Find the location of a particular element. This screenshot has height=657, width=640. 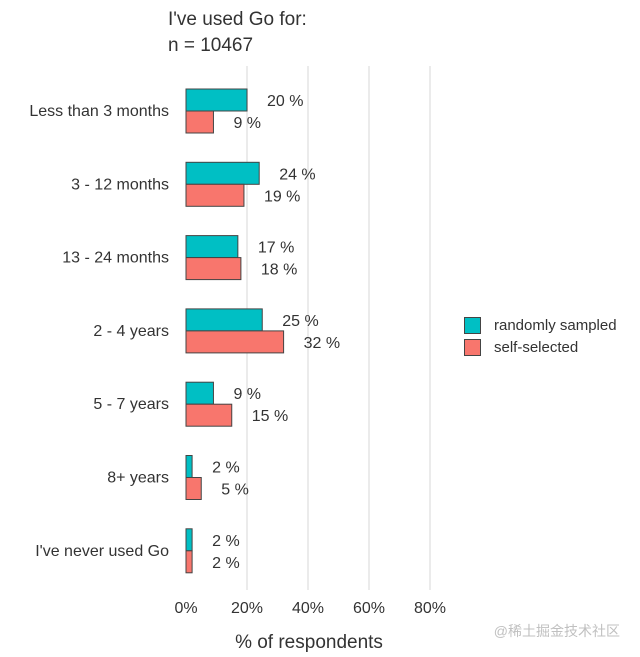

legend-item-randomly-sampled: randomly sampled is located at coordinates (540, 325).